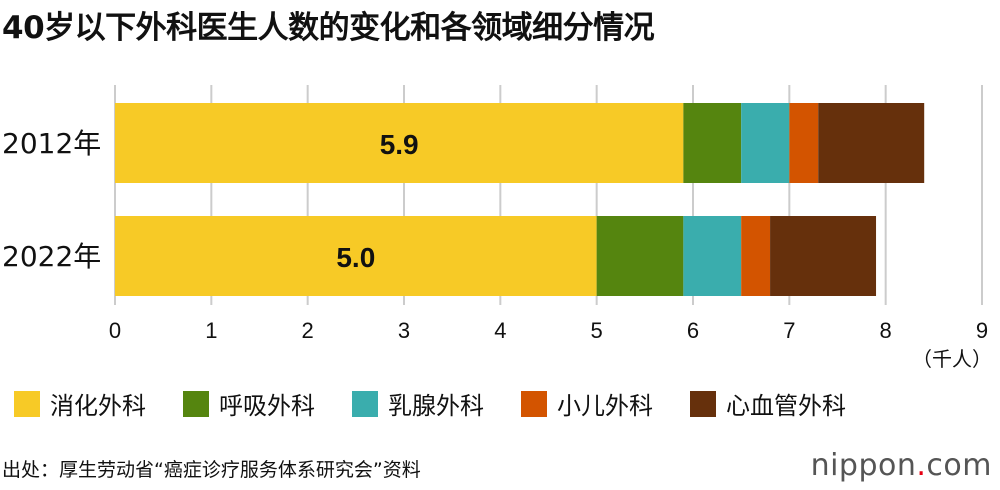 Image resolution: width=1000 pixels, height=490 pixels. I want to click on legend-label: 消化外科, so click(98, 406).